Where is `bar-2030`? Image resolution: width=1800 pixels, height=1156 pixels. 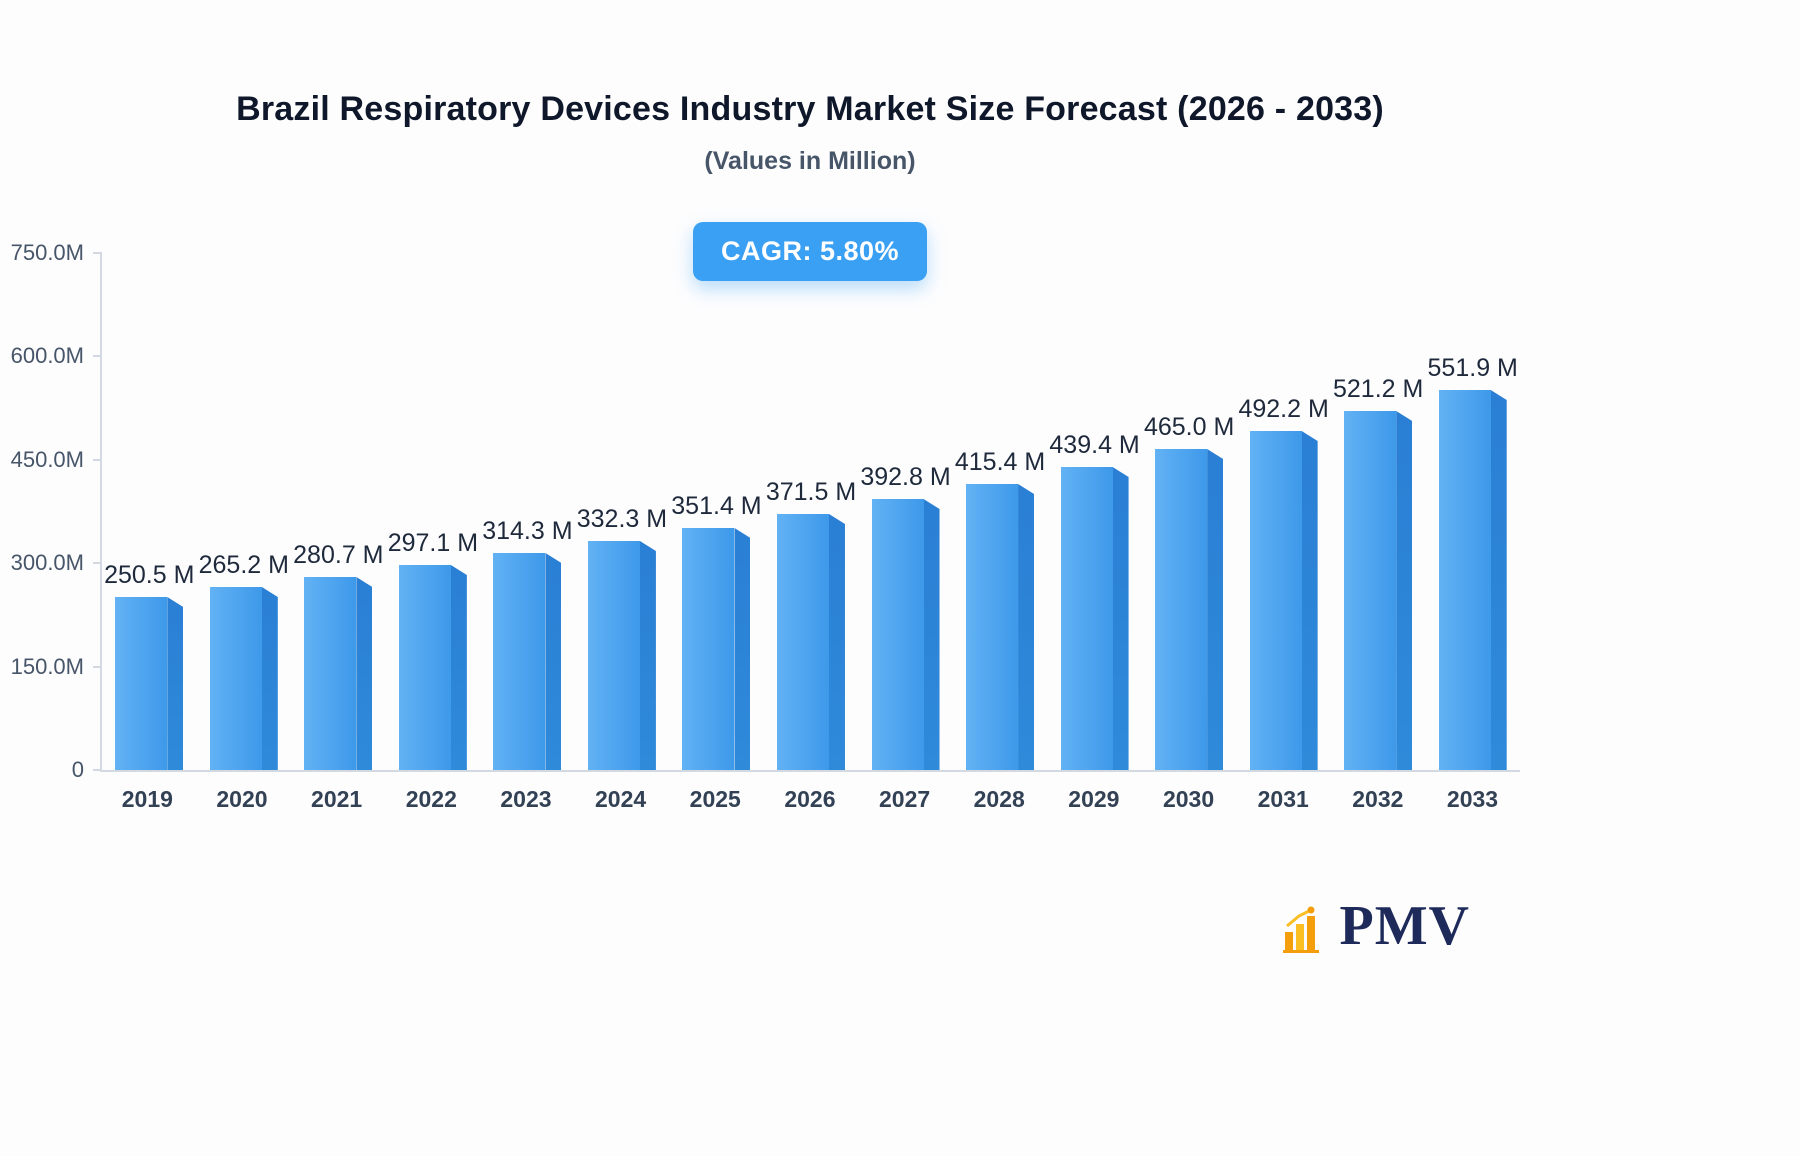
bar-2030 is located at coordinates (1189, 609).